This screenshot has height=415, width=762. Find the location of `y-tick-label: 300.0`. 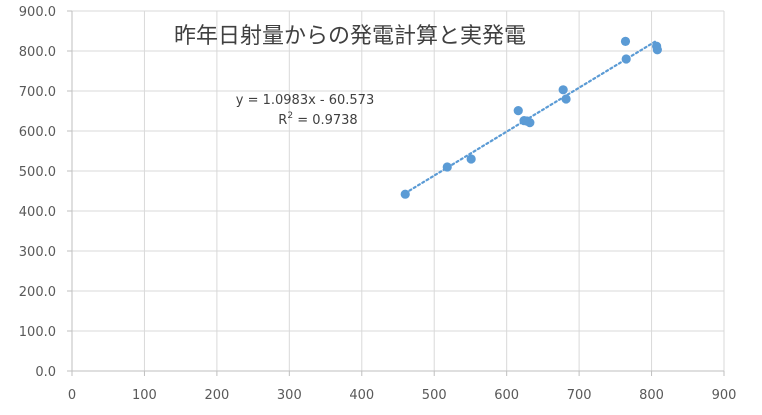

y-tick-label: 300.0 is located at coordinates (37, 252).